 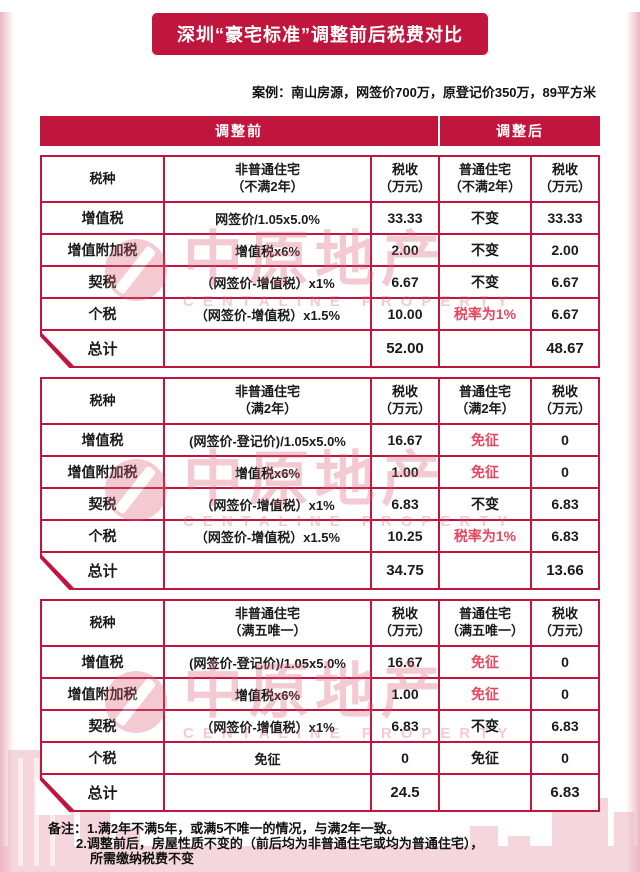 I want to click on column-header: 税种, so click(x=103, y=402).